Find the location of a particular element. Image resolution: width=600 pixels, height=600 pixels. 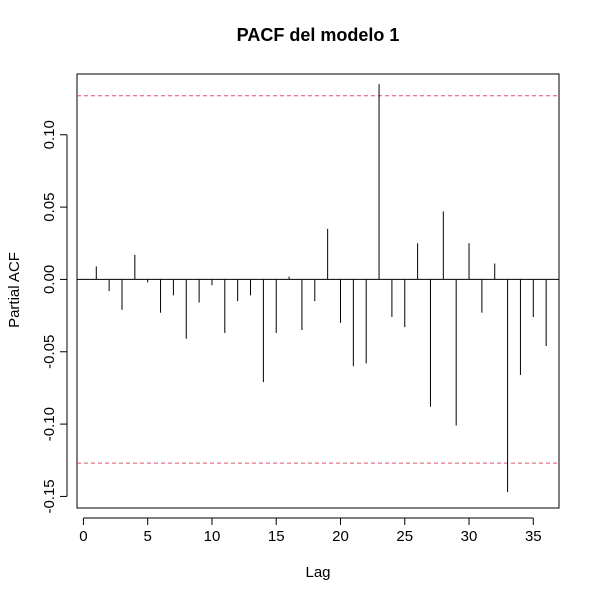

x-tick-label-10: 10 is located at coordinates (212, 536).